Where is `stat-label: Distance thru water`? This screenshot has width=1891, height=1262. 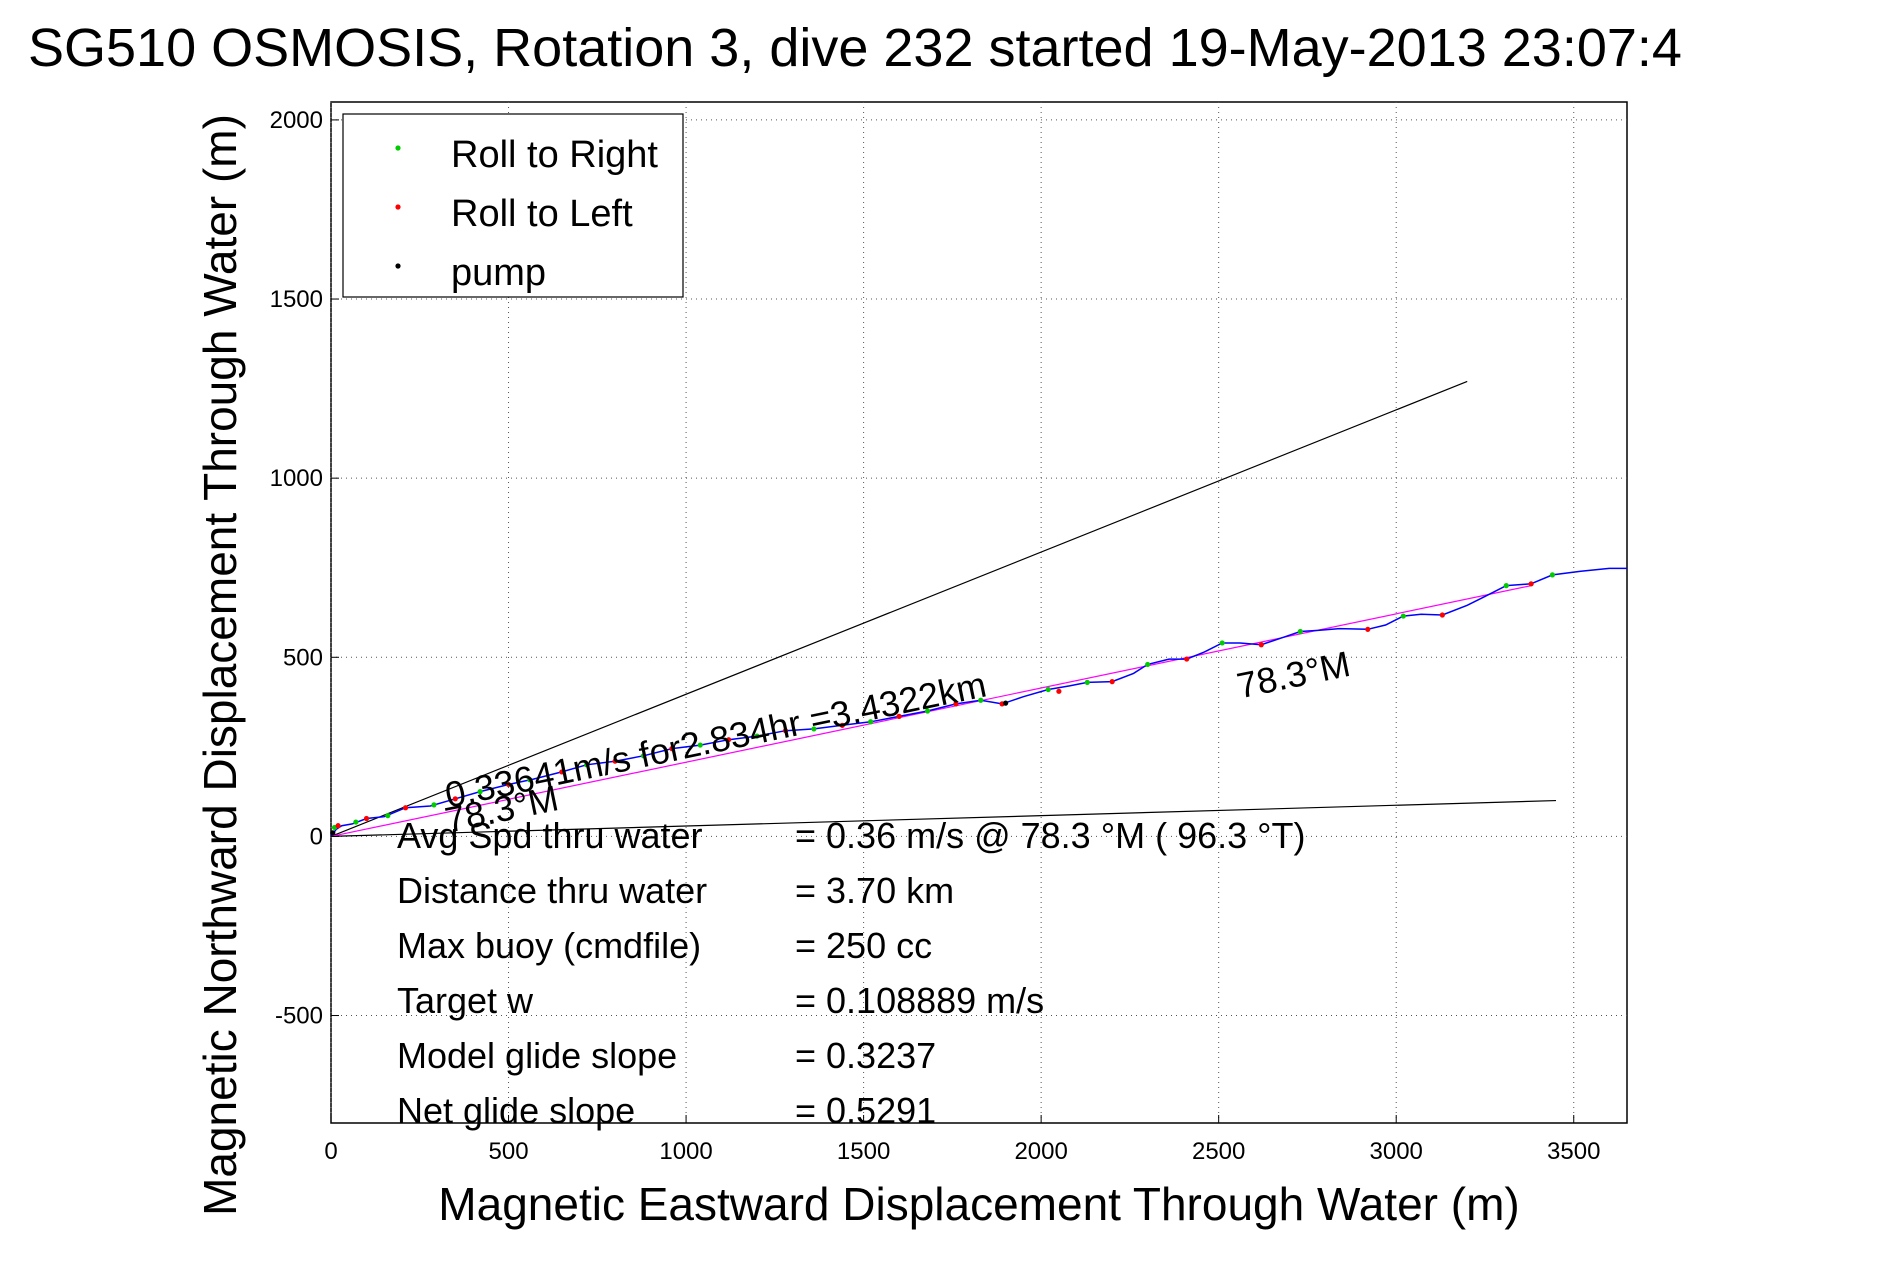
stat-label: Distance thru water is located at coordinates (552, 890).